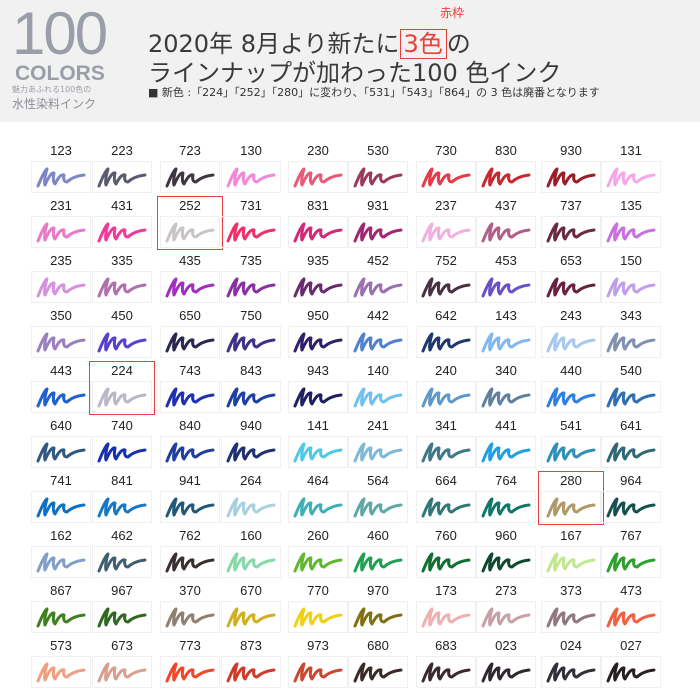 The height and width of the screenshot is (700, 700). I want to click on ink-cell-280: 280, so click(571, 498).